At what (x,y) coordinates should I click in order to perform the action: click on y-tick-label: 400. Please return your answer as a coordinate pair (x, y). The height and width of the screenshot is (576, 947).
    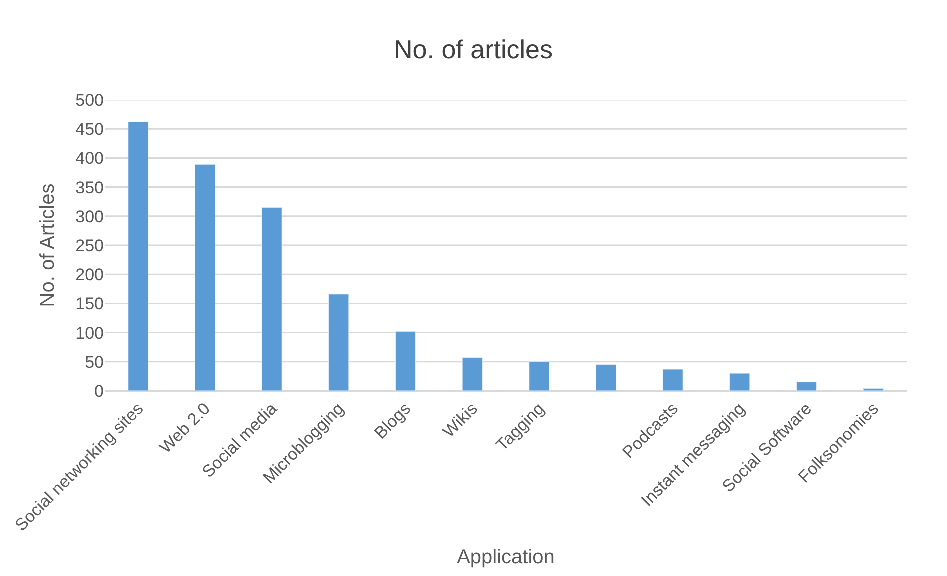
    Looking at the image, I should click on (90, 158).